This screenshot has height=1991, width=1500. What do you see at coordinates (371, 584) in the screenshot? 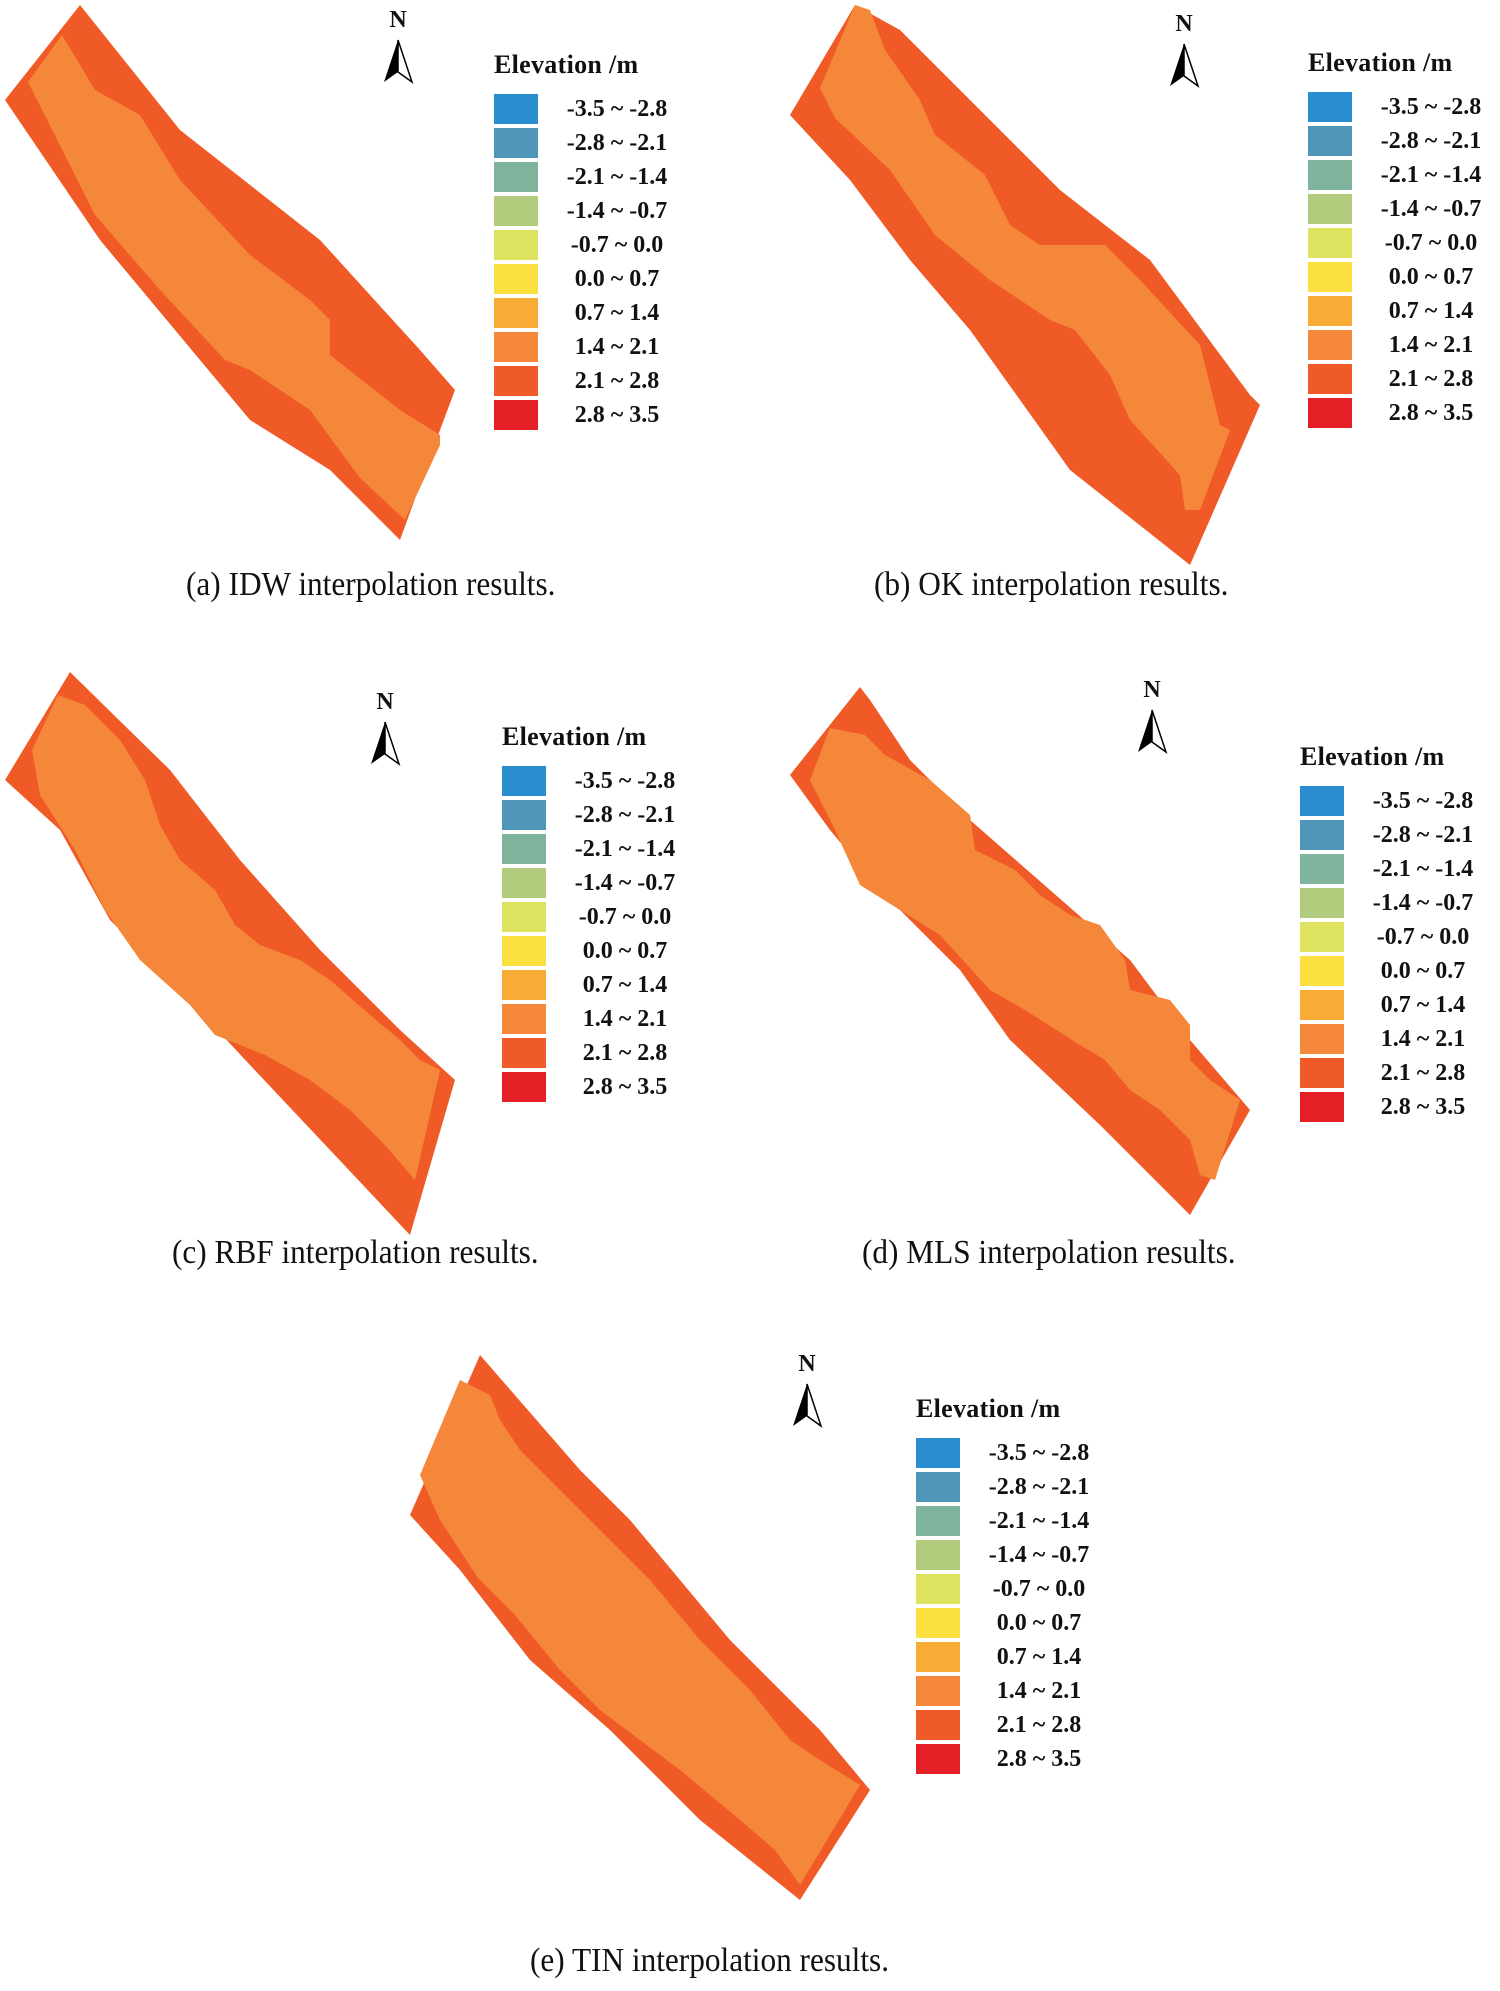
I see `caption-a: (a) IDW interpolation results.` at bounding box center [371, 584].